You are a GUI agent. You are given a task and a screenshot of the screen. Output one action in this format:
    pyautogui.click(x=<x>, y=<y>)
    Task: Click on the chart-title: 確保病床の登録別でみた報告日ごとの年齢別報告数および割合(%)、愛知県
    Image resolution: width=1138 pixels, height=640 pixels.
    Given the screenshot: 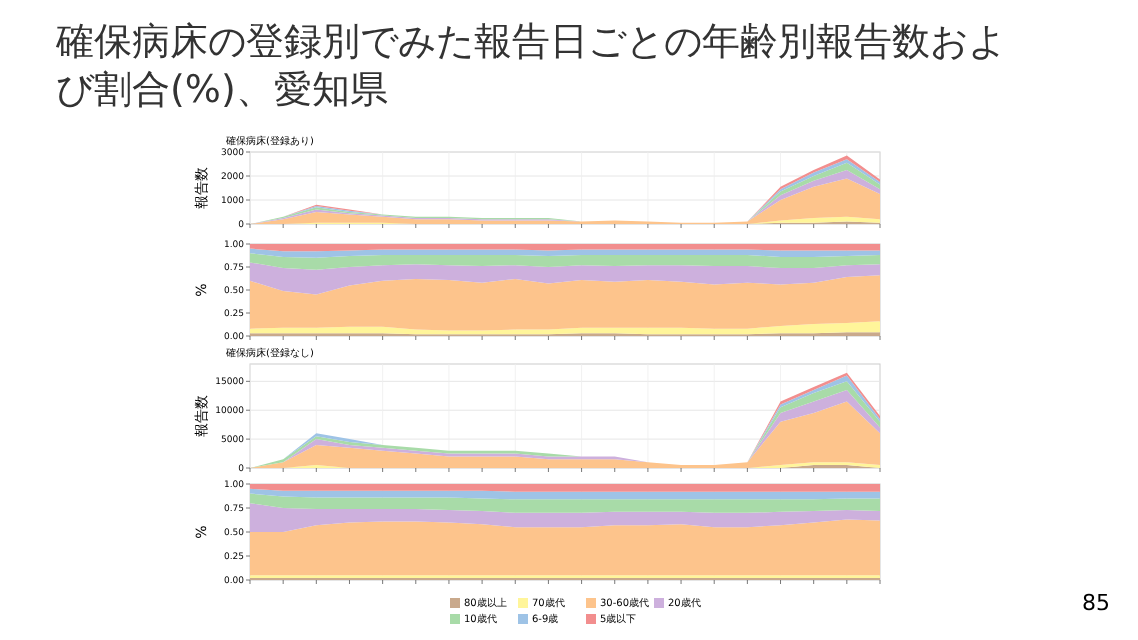 What is the action you would take?
    pyautogui.click(x=530, y=66)
    